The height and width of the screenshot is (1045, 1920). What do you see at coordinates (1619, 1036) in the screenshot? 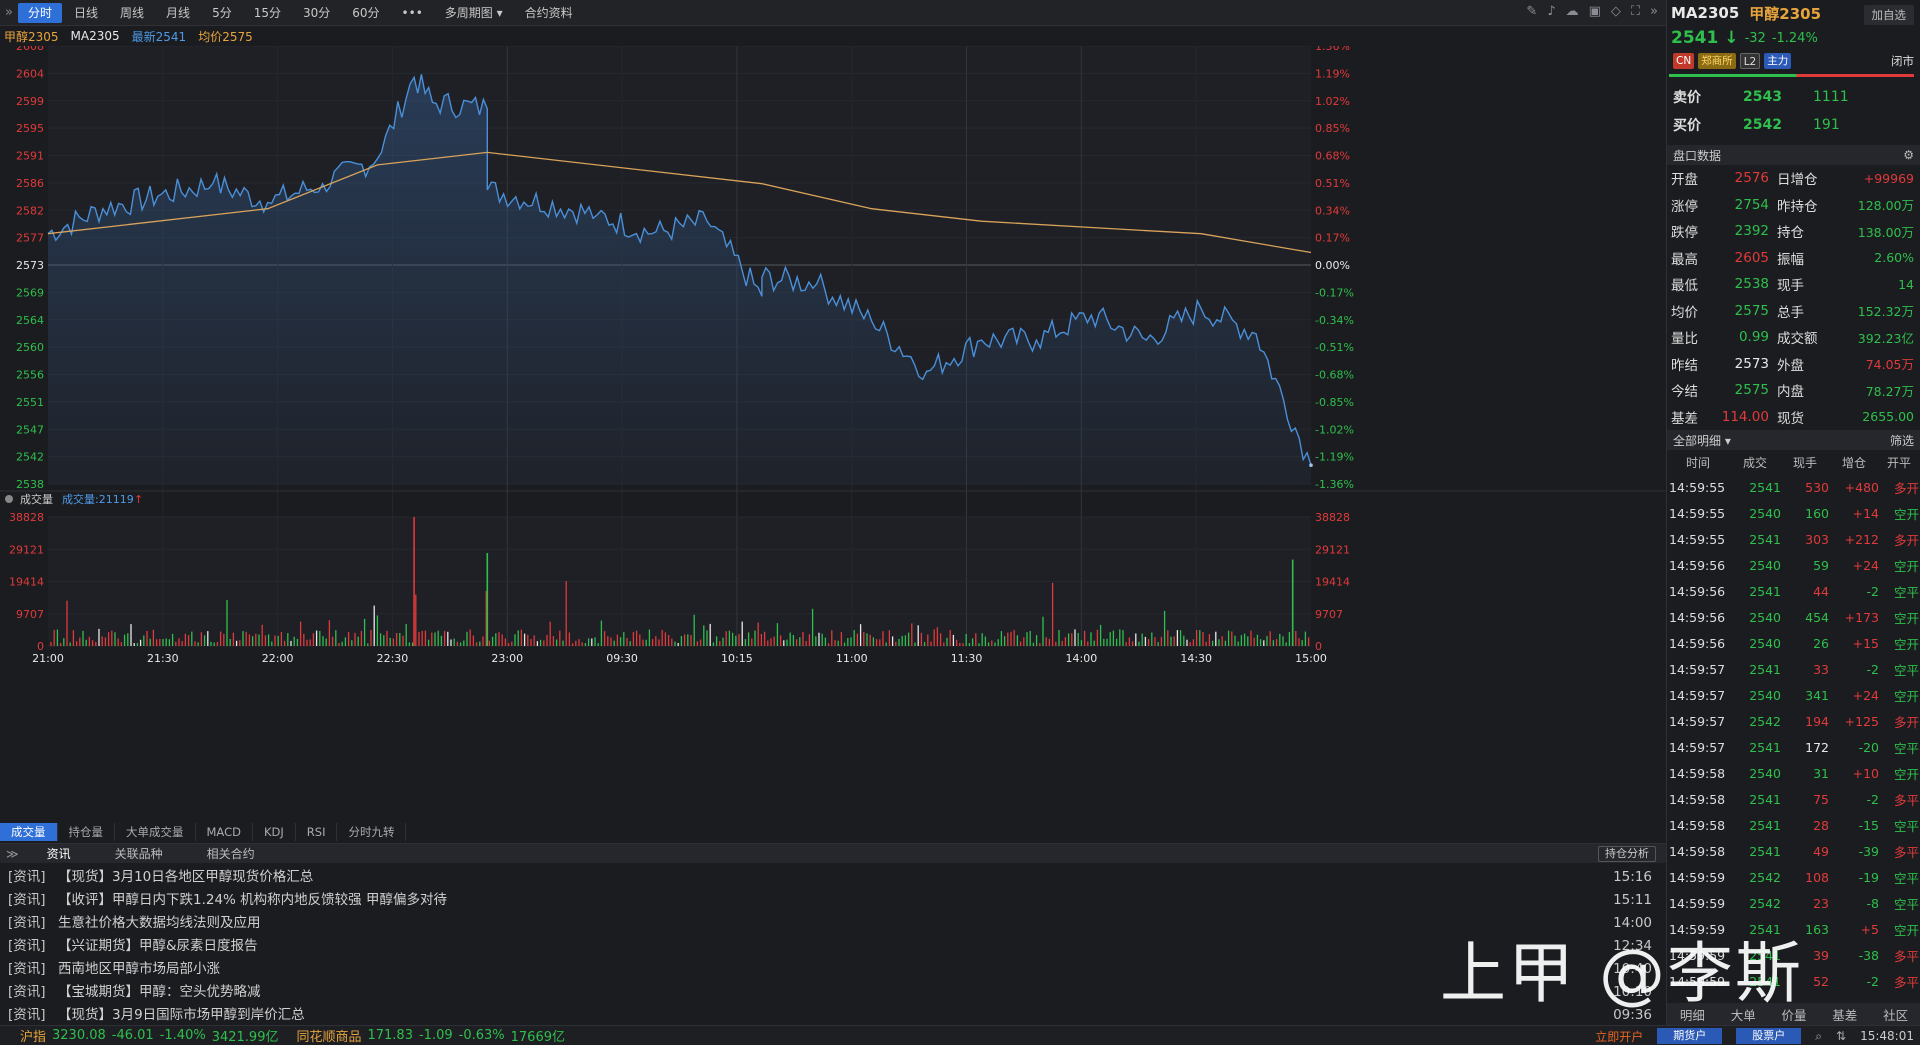
I see `open-account-link: 立即开户` at bounding box center [1619, 1036].